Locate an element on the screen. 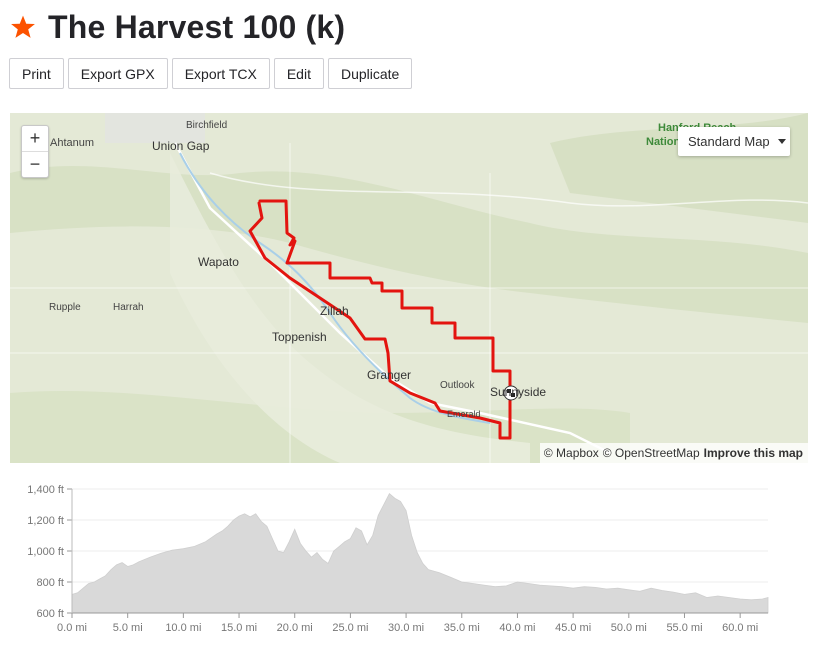 This screenshot has height=659, width=822. map-label-union-gap: Union Gap is located at coordinates (181, 146).